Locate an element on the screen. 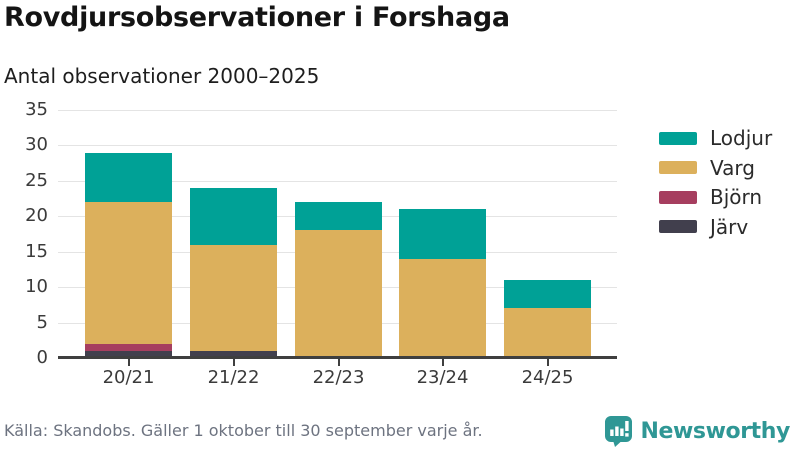 The height and width of the screenshot is (450, 800). brand-logo: Newsworthy is located at coordinates (697, 431).